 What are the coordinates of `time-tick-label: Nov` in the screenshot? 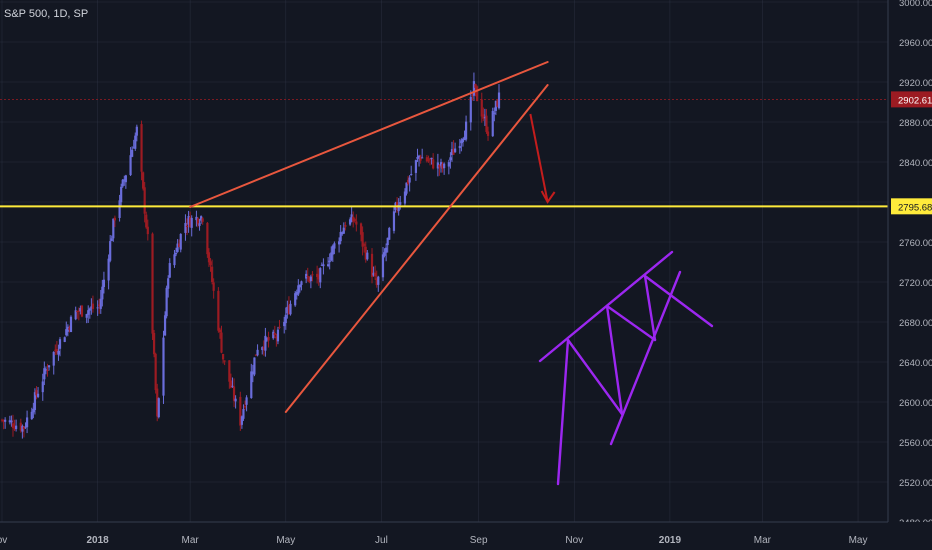 It's located at (574, 540).